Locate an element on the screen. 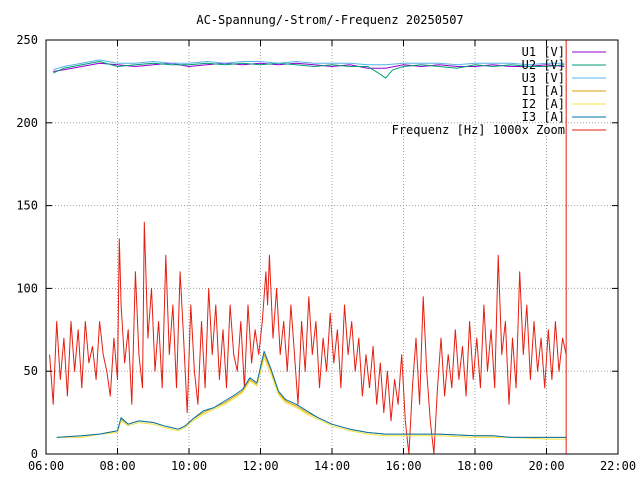 The height and width of the screenshot is (480, 640). y-tick-label: 50 is located at coordinates (31, 371).